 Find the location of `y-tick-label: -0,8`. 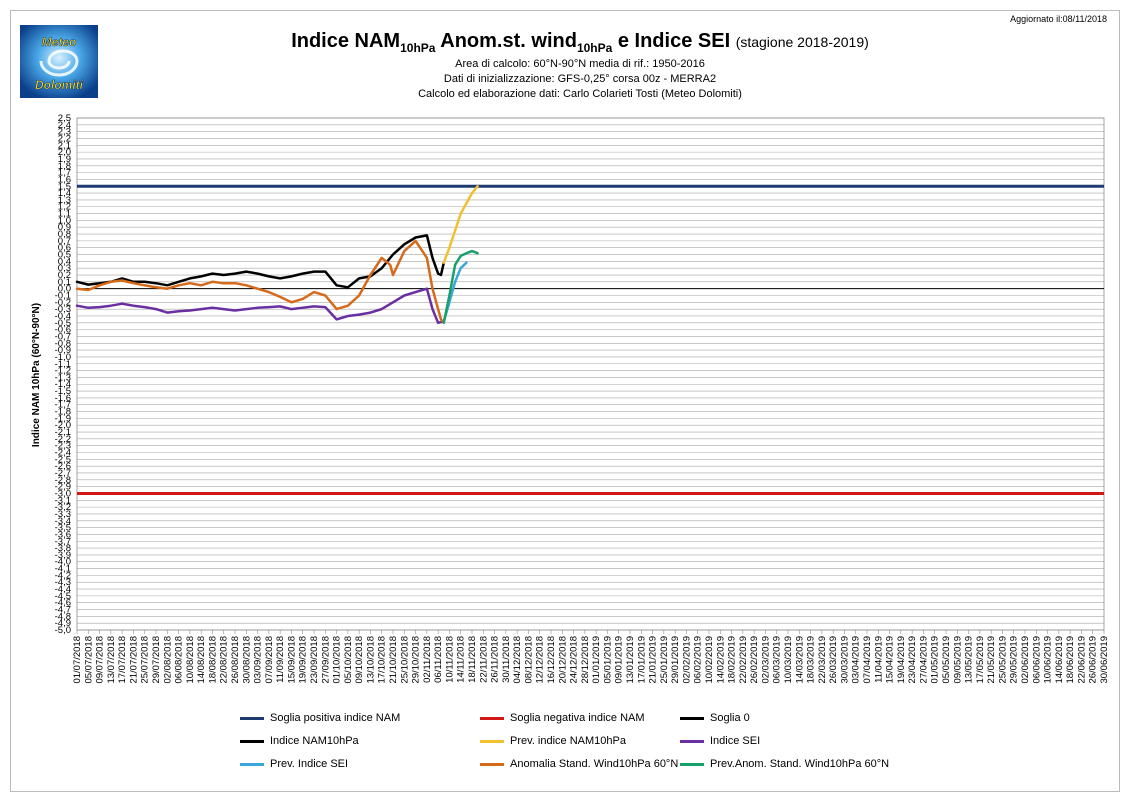

y-tick-label: -0,8 is located at coordinates (63, 343).